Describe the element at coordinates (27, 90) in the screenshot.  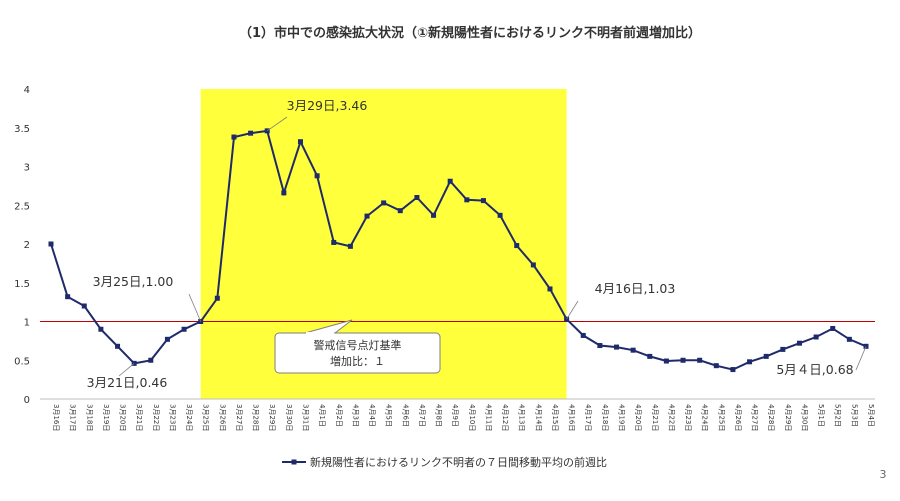
I see `y-tick-label: 4` at that location.